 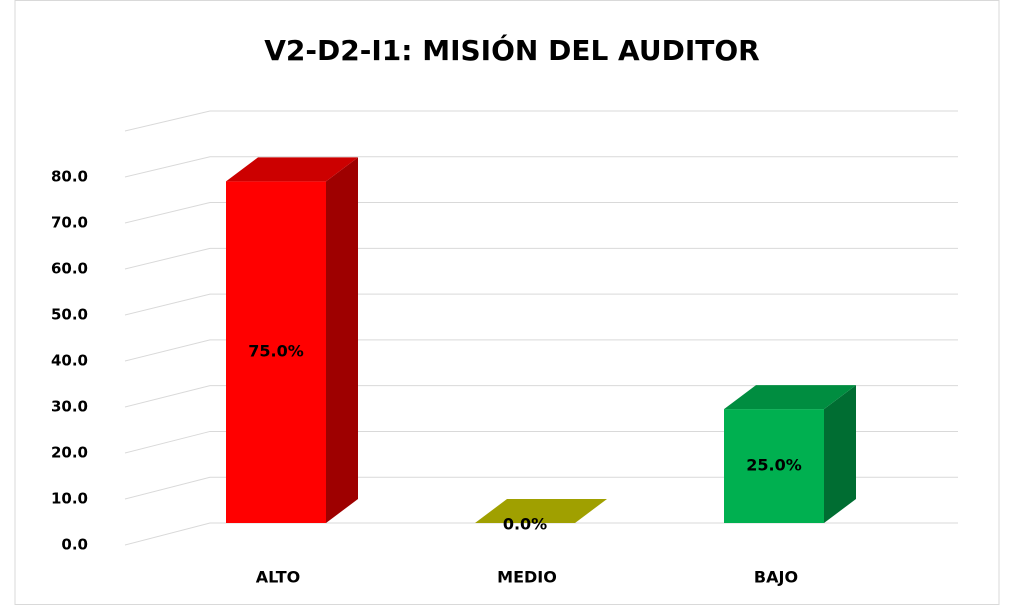 I want to click on y-tick-label: 80.0, so click(x=69, y=177).